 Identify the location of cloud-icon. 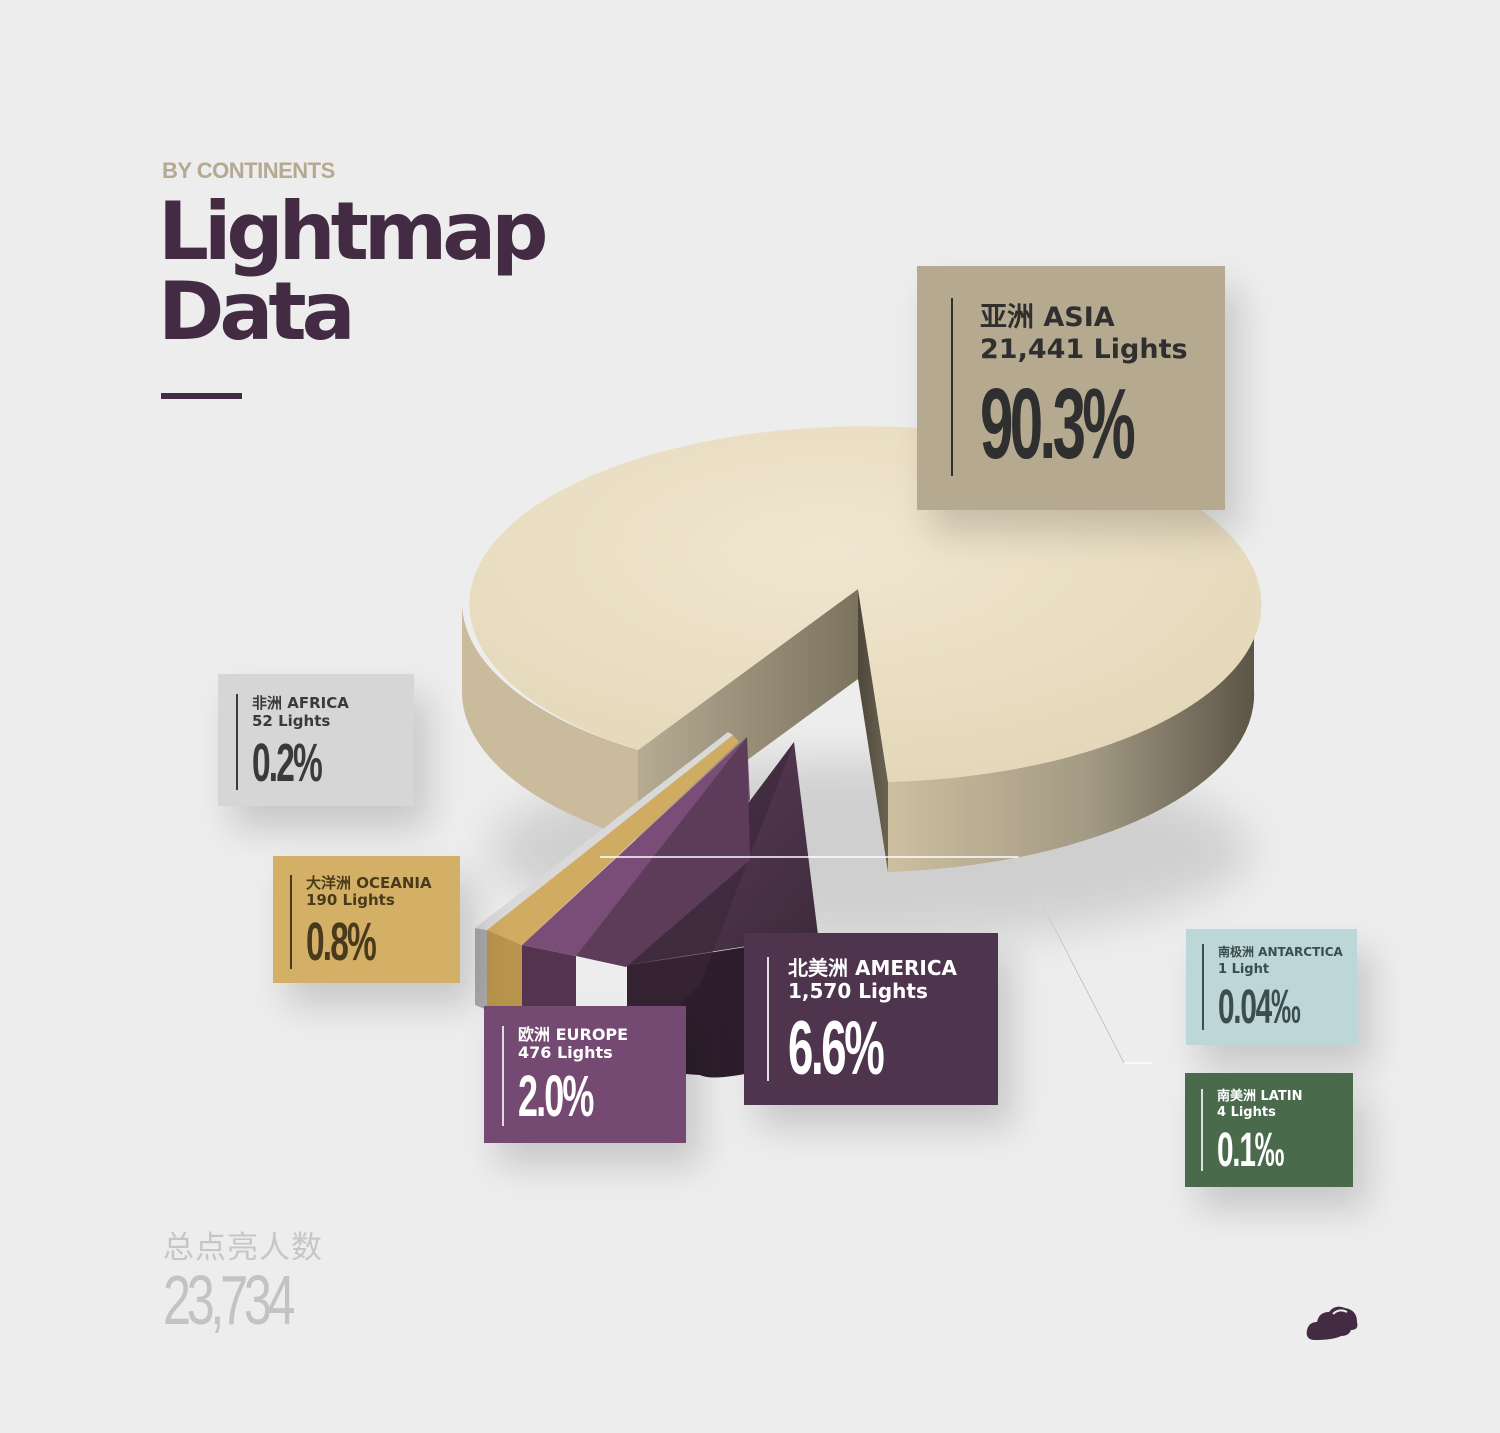
(1332, 1323).